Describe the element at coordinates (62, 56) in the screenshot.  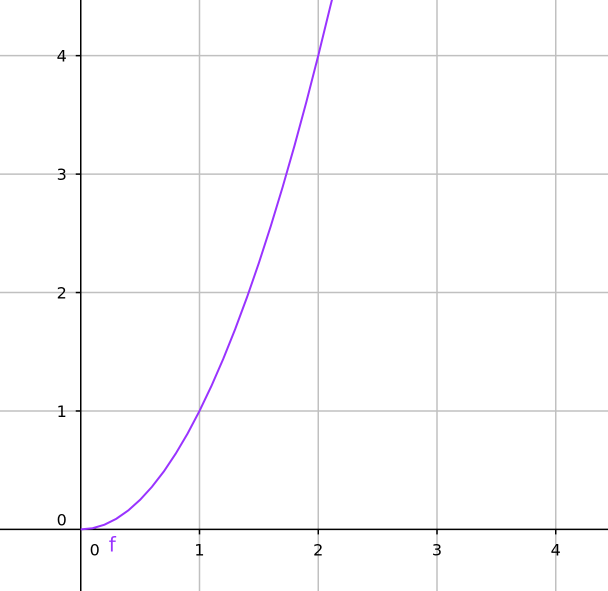
I see `y-tick-label: 4` at that location.